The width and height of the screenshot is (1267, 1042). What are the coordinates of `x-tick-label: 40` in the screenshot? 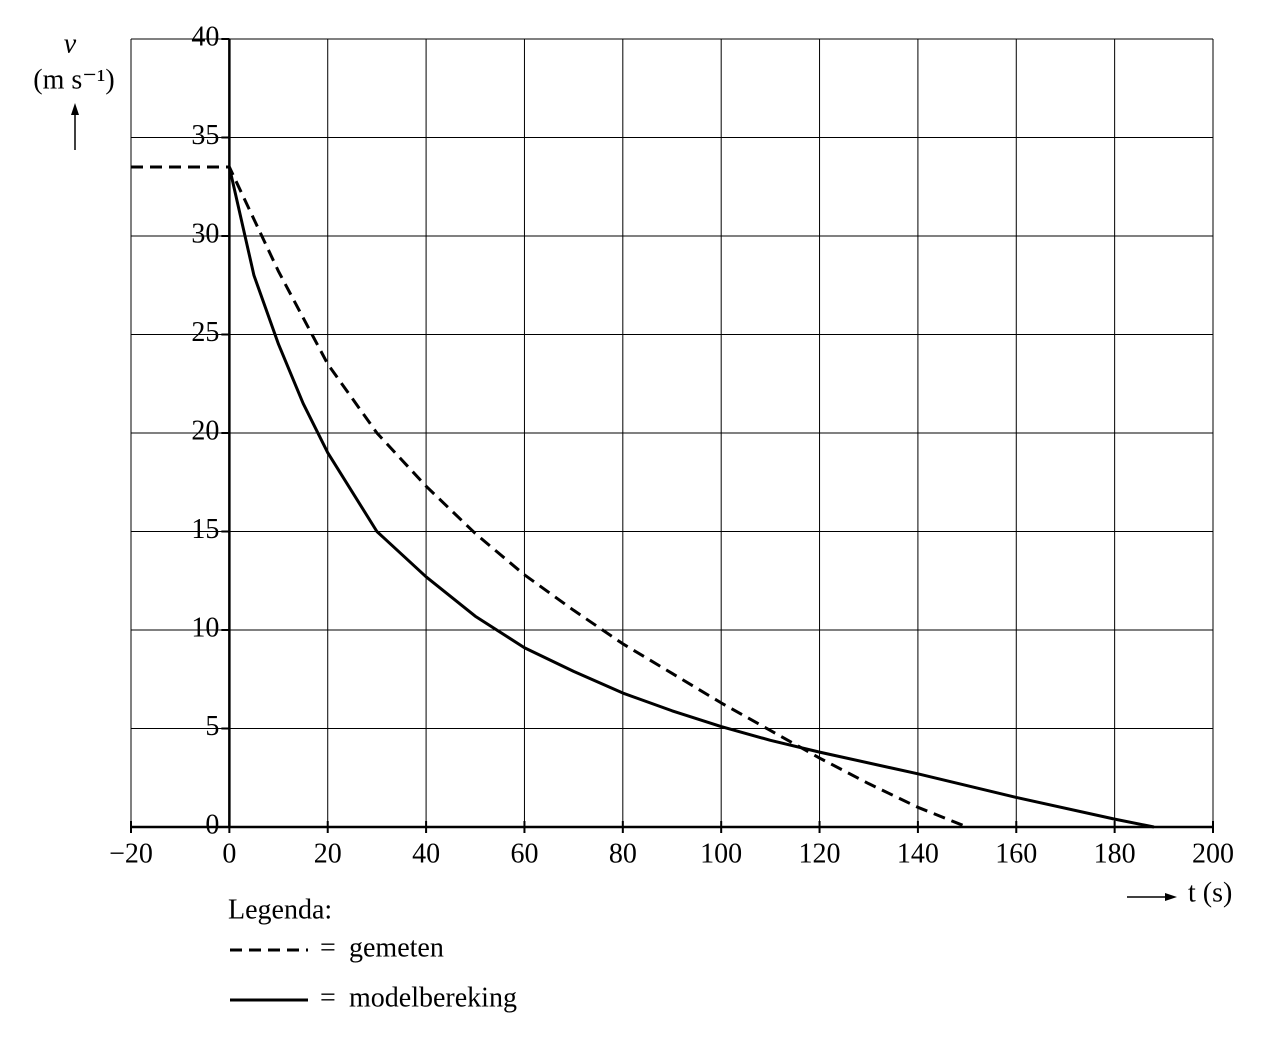 It's located at (426, 853).